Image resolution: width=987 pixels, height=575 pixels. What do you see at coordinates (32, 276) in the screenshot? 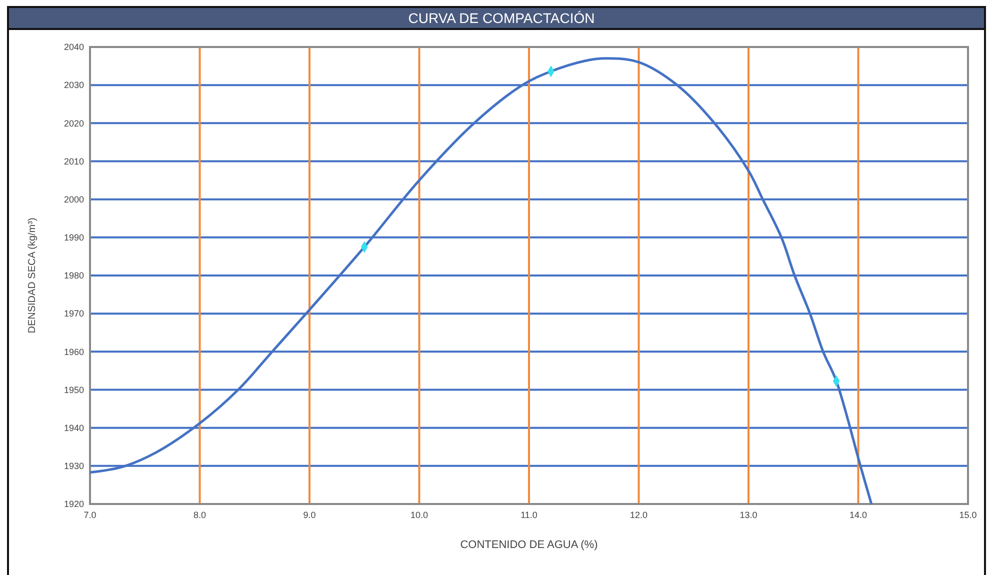
I see `y-axis-title: DENSIDAD SECA (kg/m³)` at bounding box center [32, 276].